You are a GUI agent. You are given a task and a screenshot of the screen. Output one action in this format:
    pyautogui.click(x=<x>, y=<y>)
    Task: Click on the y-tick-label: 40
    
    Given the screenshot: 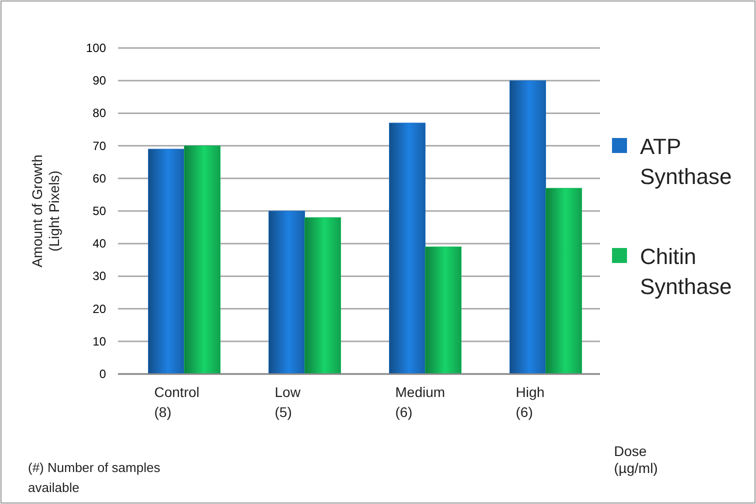 What is the action you would take?
    pyautogui.click(x=99, y=243)
    